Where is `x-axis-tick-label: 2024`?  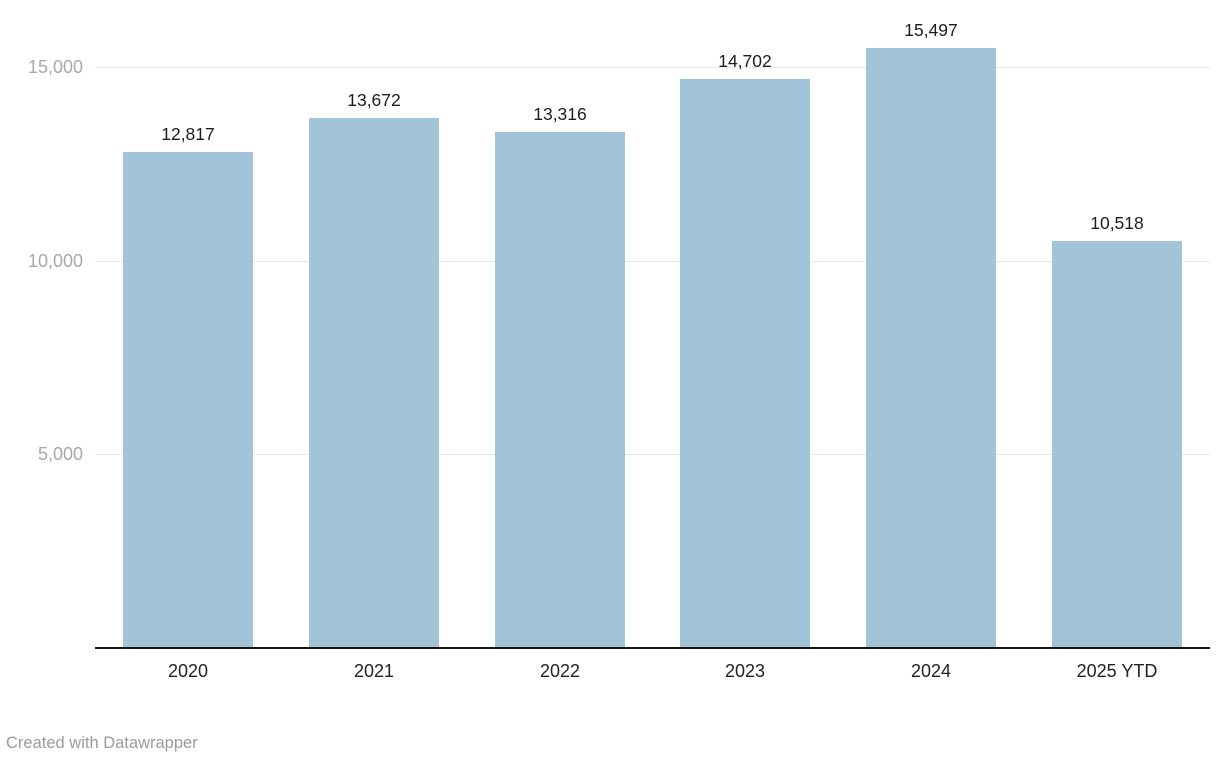
x-axis-tick-label: 2024 is located at coordinates (931, 671).